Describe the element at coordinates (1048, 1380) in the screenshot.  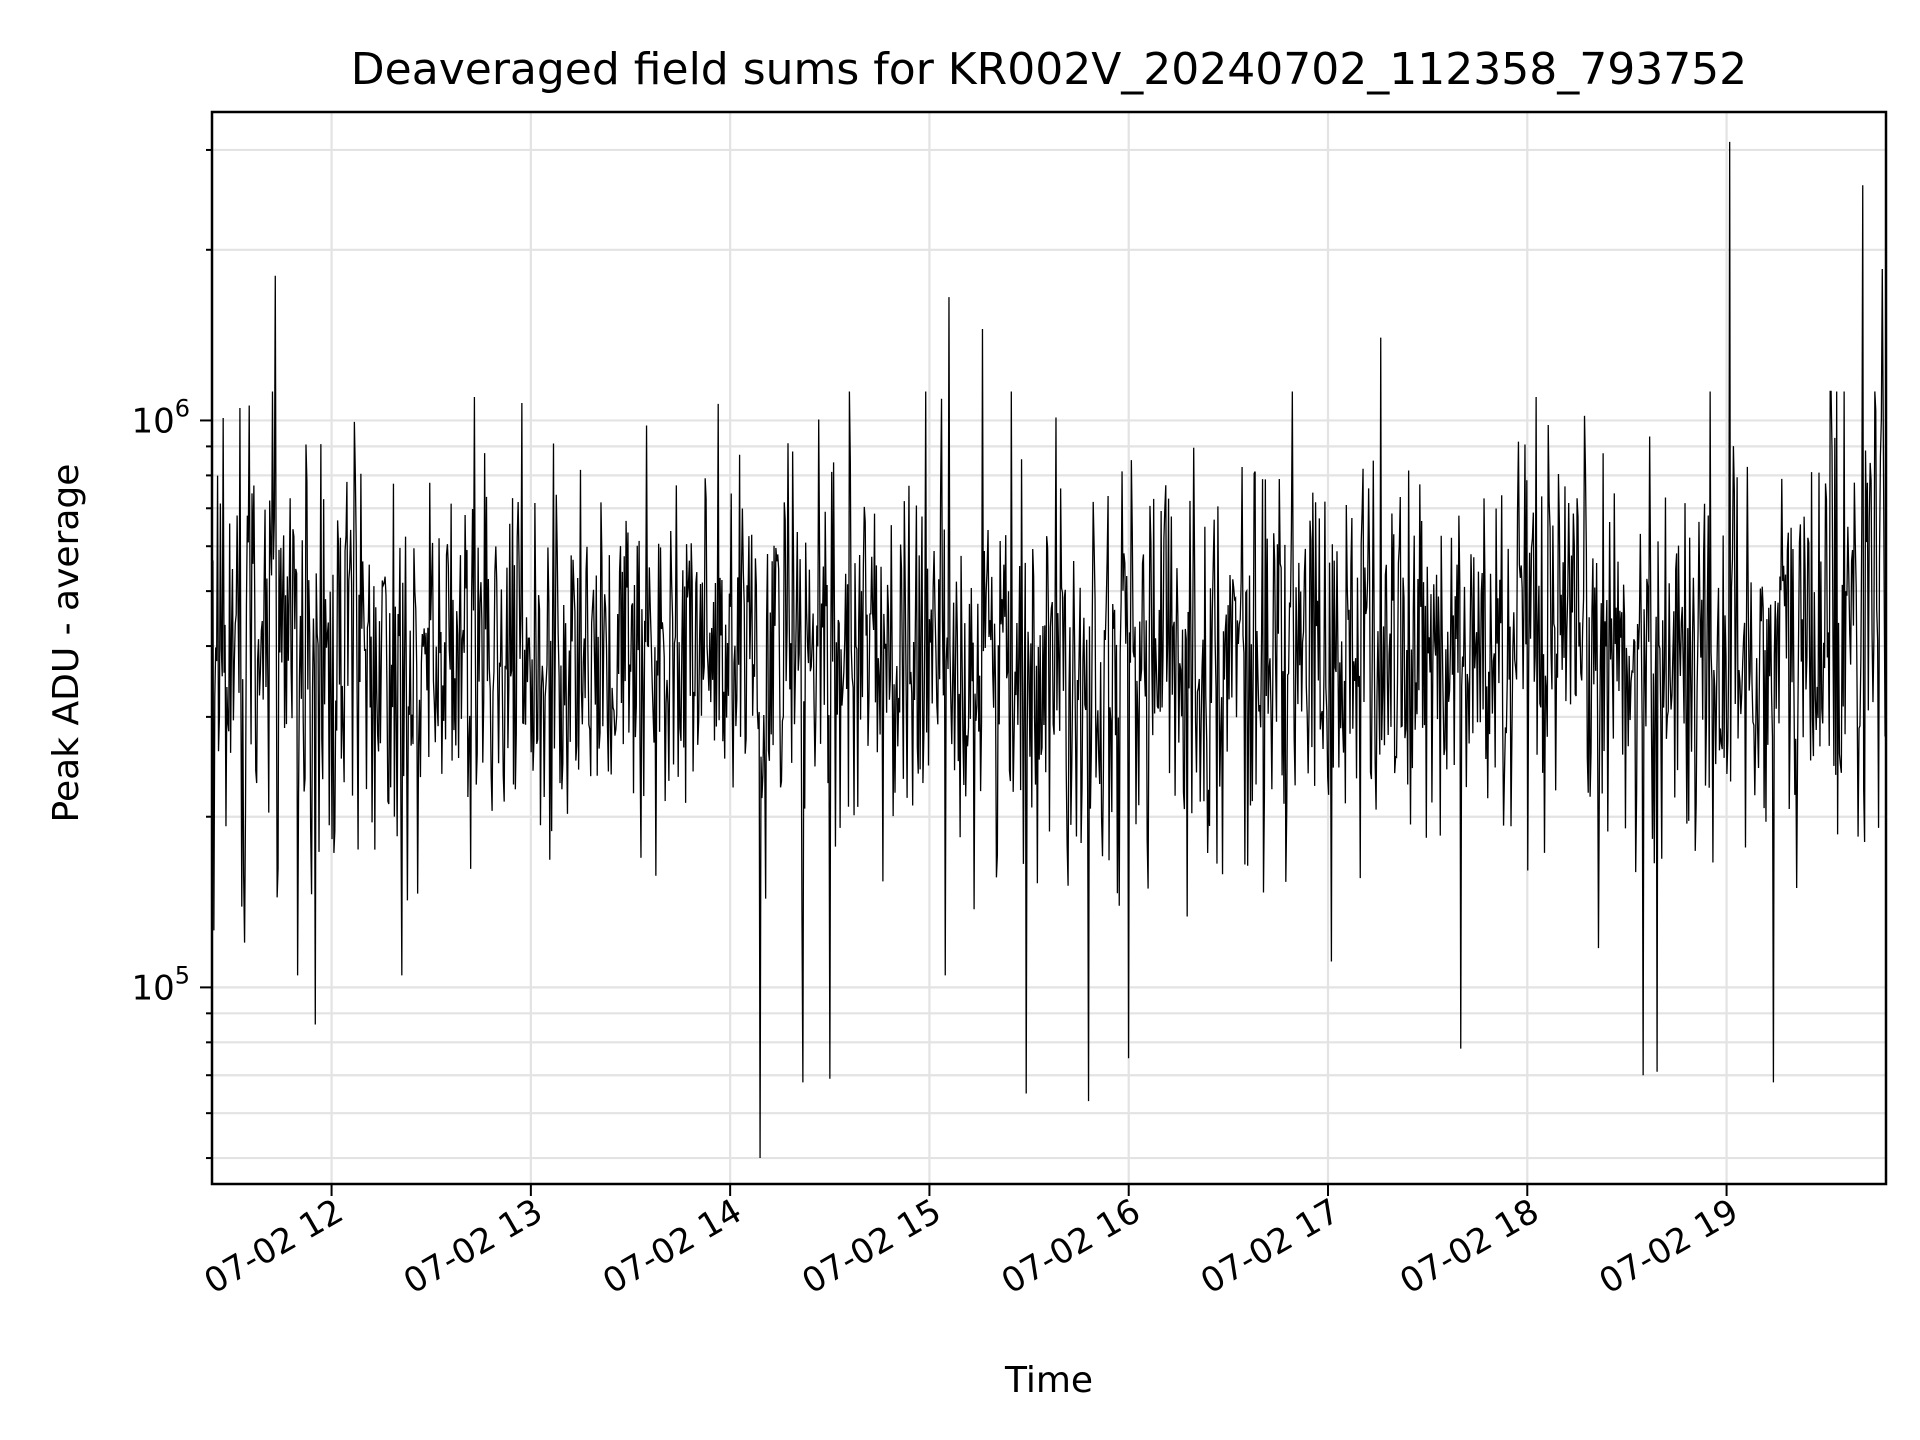
I see `x-axis-label: Time` at that location.